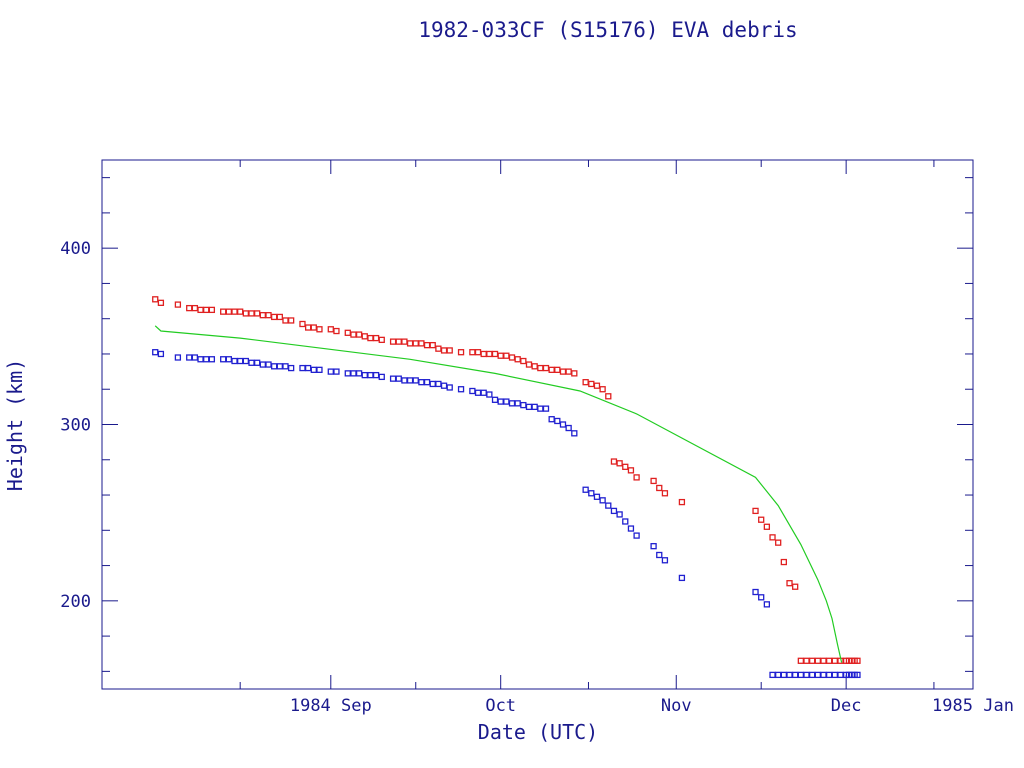  Describe the element at coordinates (652, 706) in the screenshot. I see `x-tick-labels: 1984 Sep Oct Nov Dec 1985 Jan` at that location.